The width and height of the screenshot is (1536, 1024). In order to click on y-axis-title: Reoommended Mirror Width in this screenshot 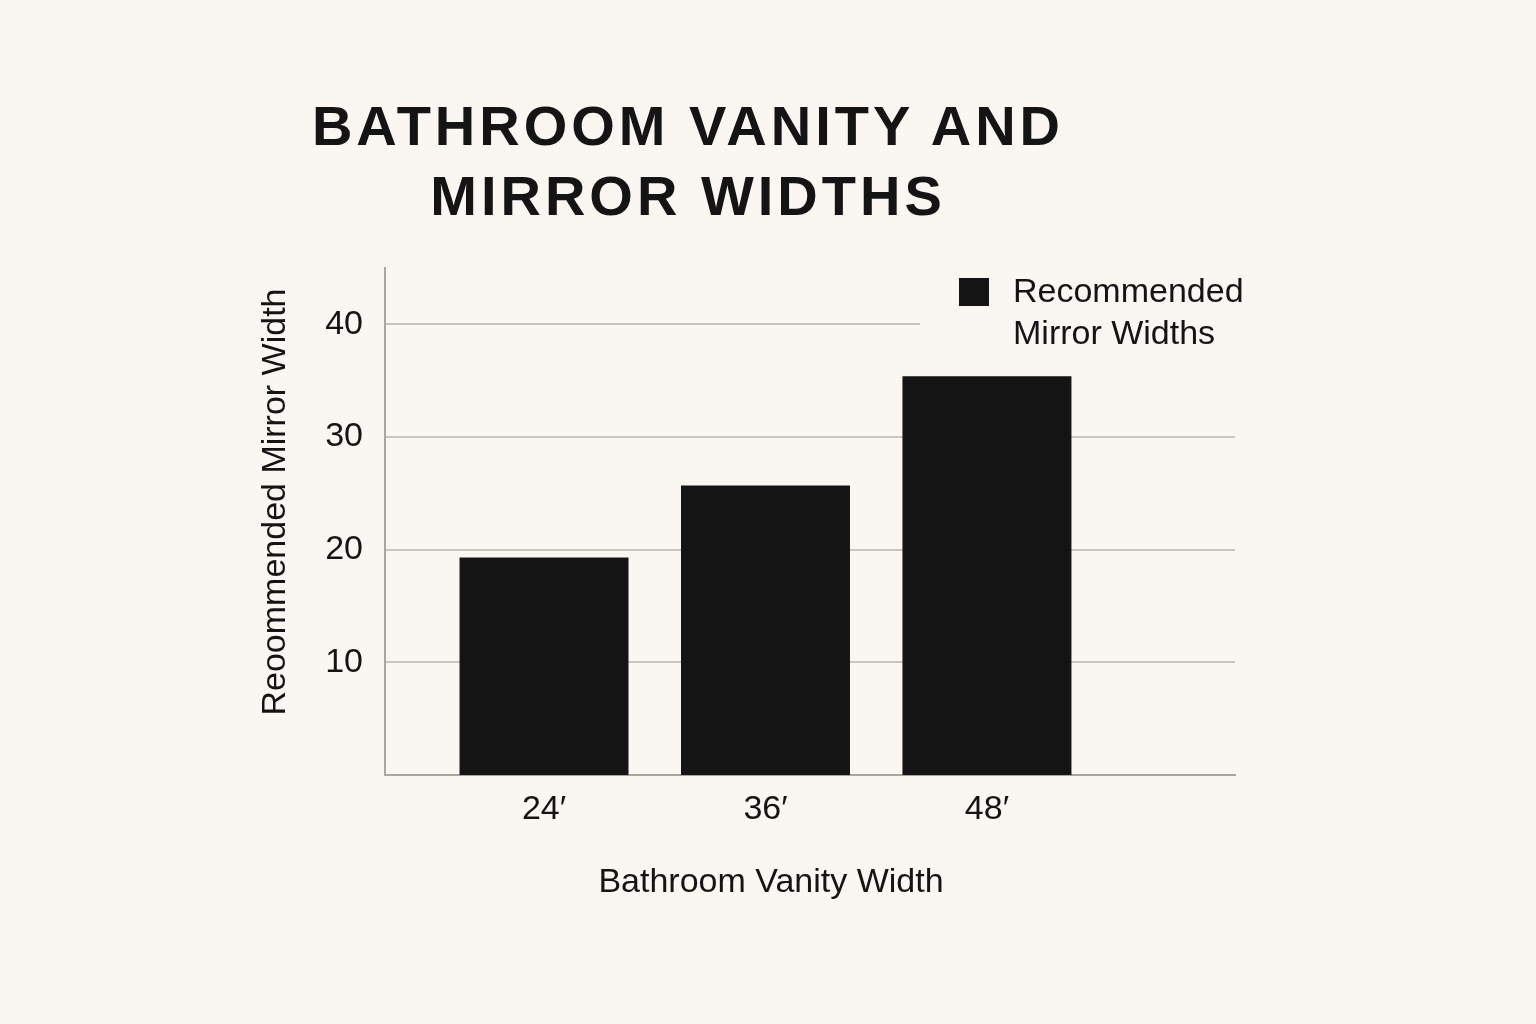, I will do `click(273, 502)`.